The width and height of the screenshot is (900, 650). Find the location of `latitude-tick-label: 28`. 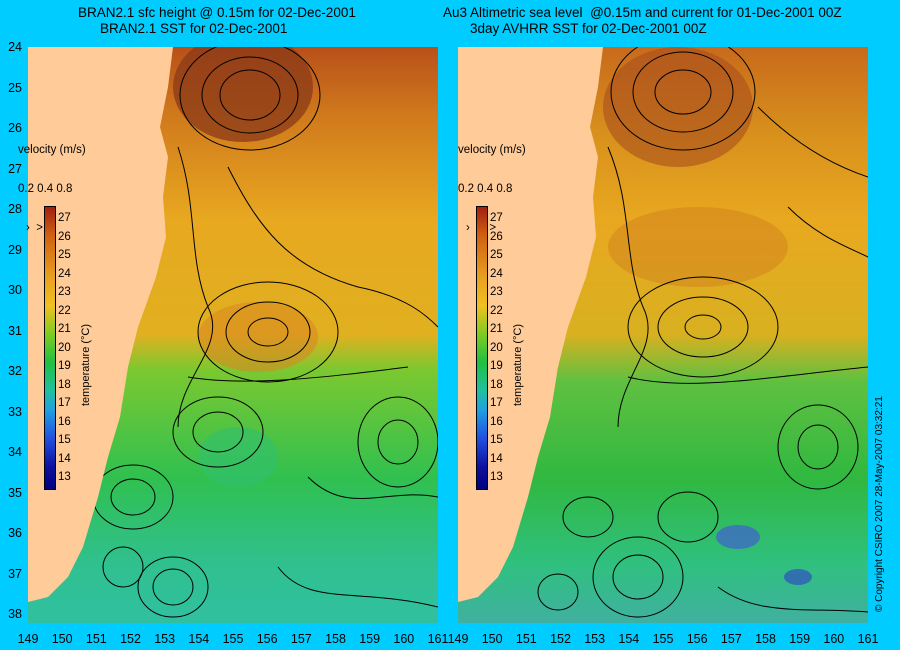

latitude-tick-label: 28 is located at coordinates (15, 209).